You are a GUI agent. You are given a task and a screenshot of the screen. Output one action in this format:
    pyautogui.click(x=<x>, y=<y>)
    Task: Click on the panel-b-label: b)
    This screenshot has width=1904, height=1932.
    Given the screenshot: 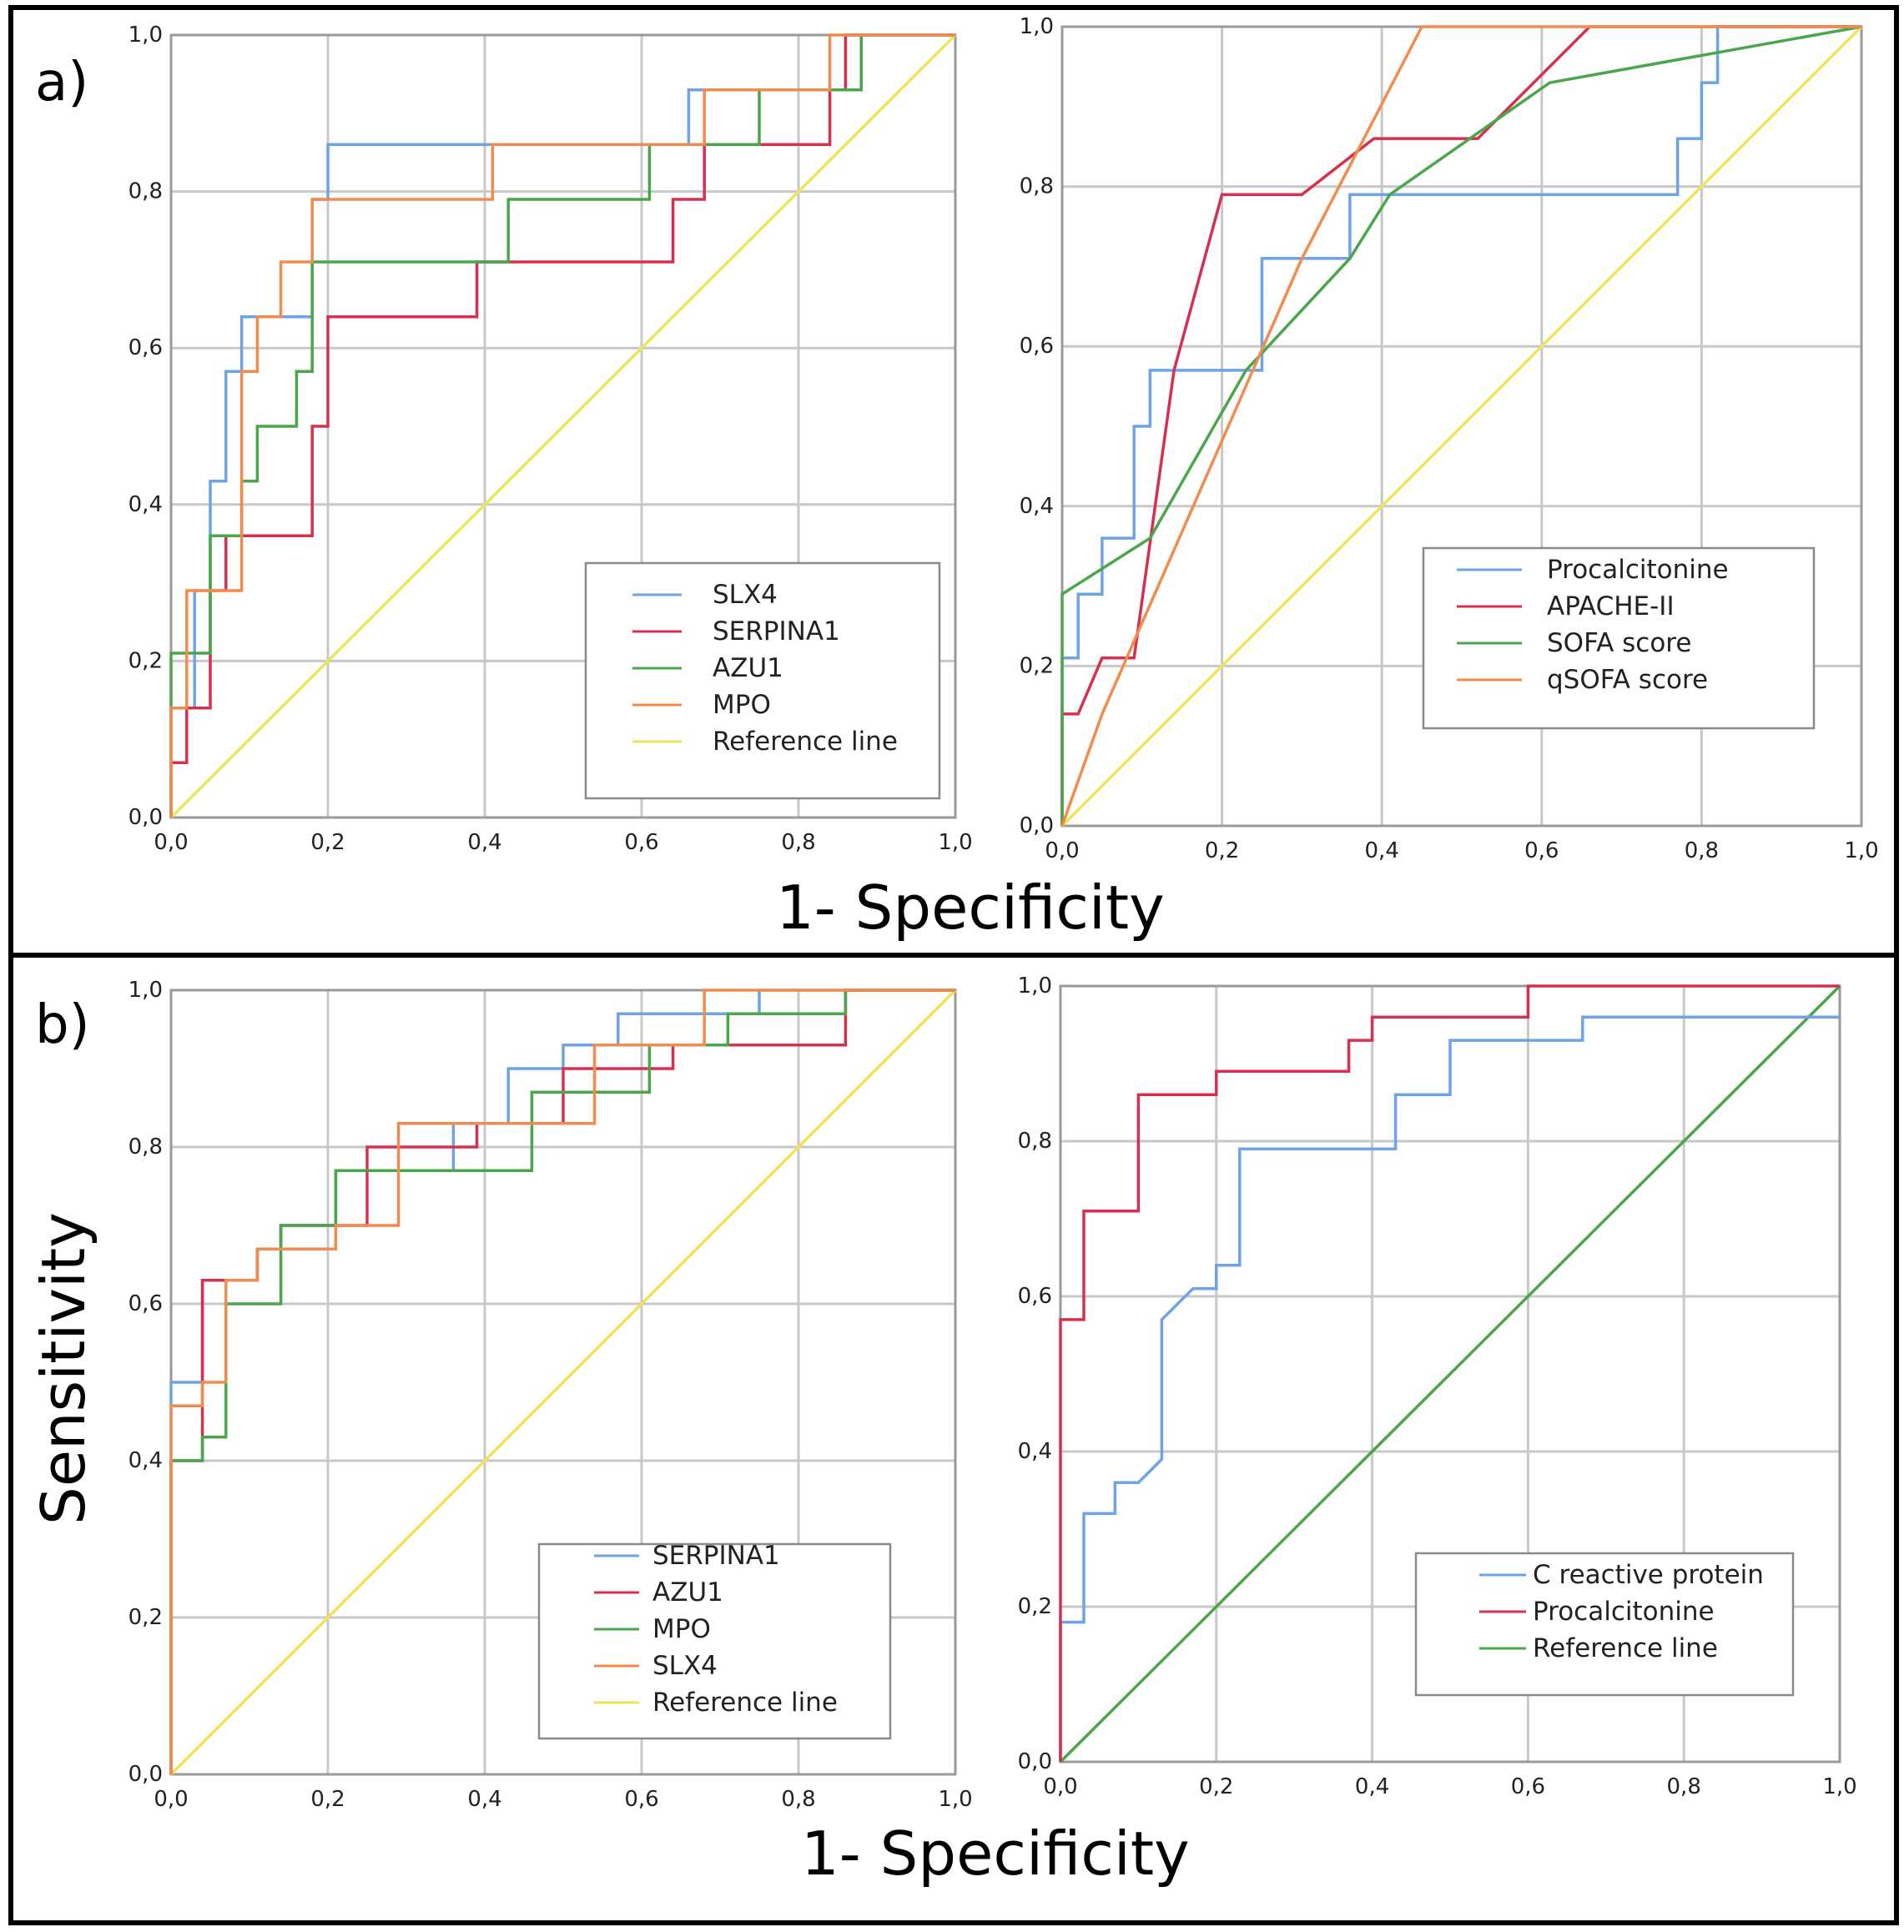 What is the action you would take?
    pyautogui.click(x=62, y=1025)
    